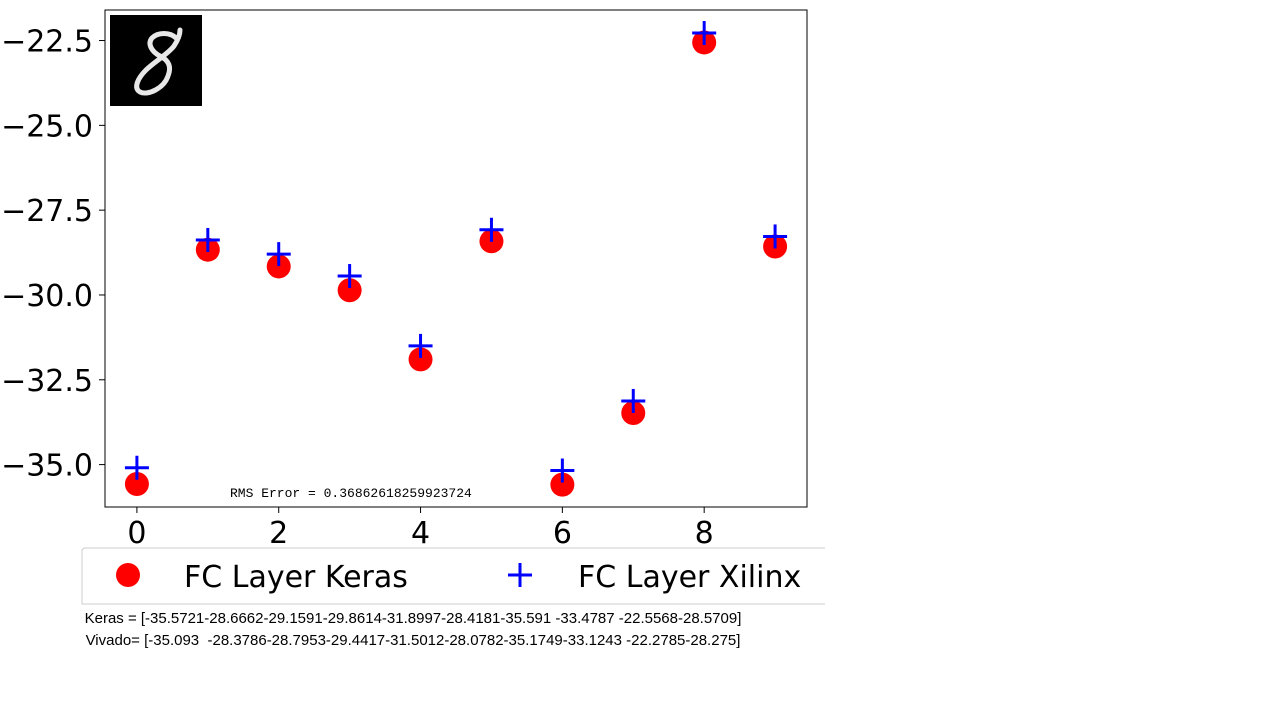  I want to click on digit-eight-stroke, so click(158, 61).